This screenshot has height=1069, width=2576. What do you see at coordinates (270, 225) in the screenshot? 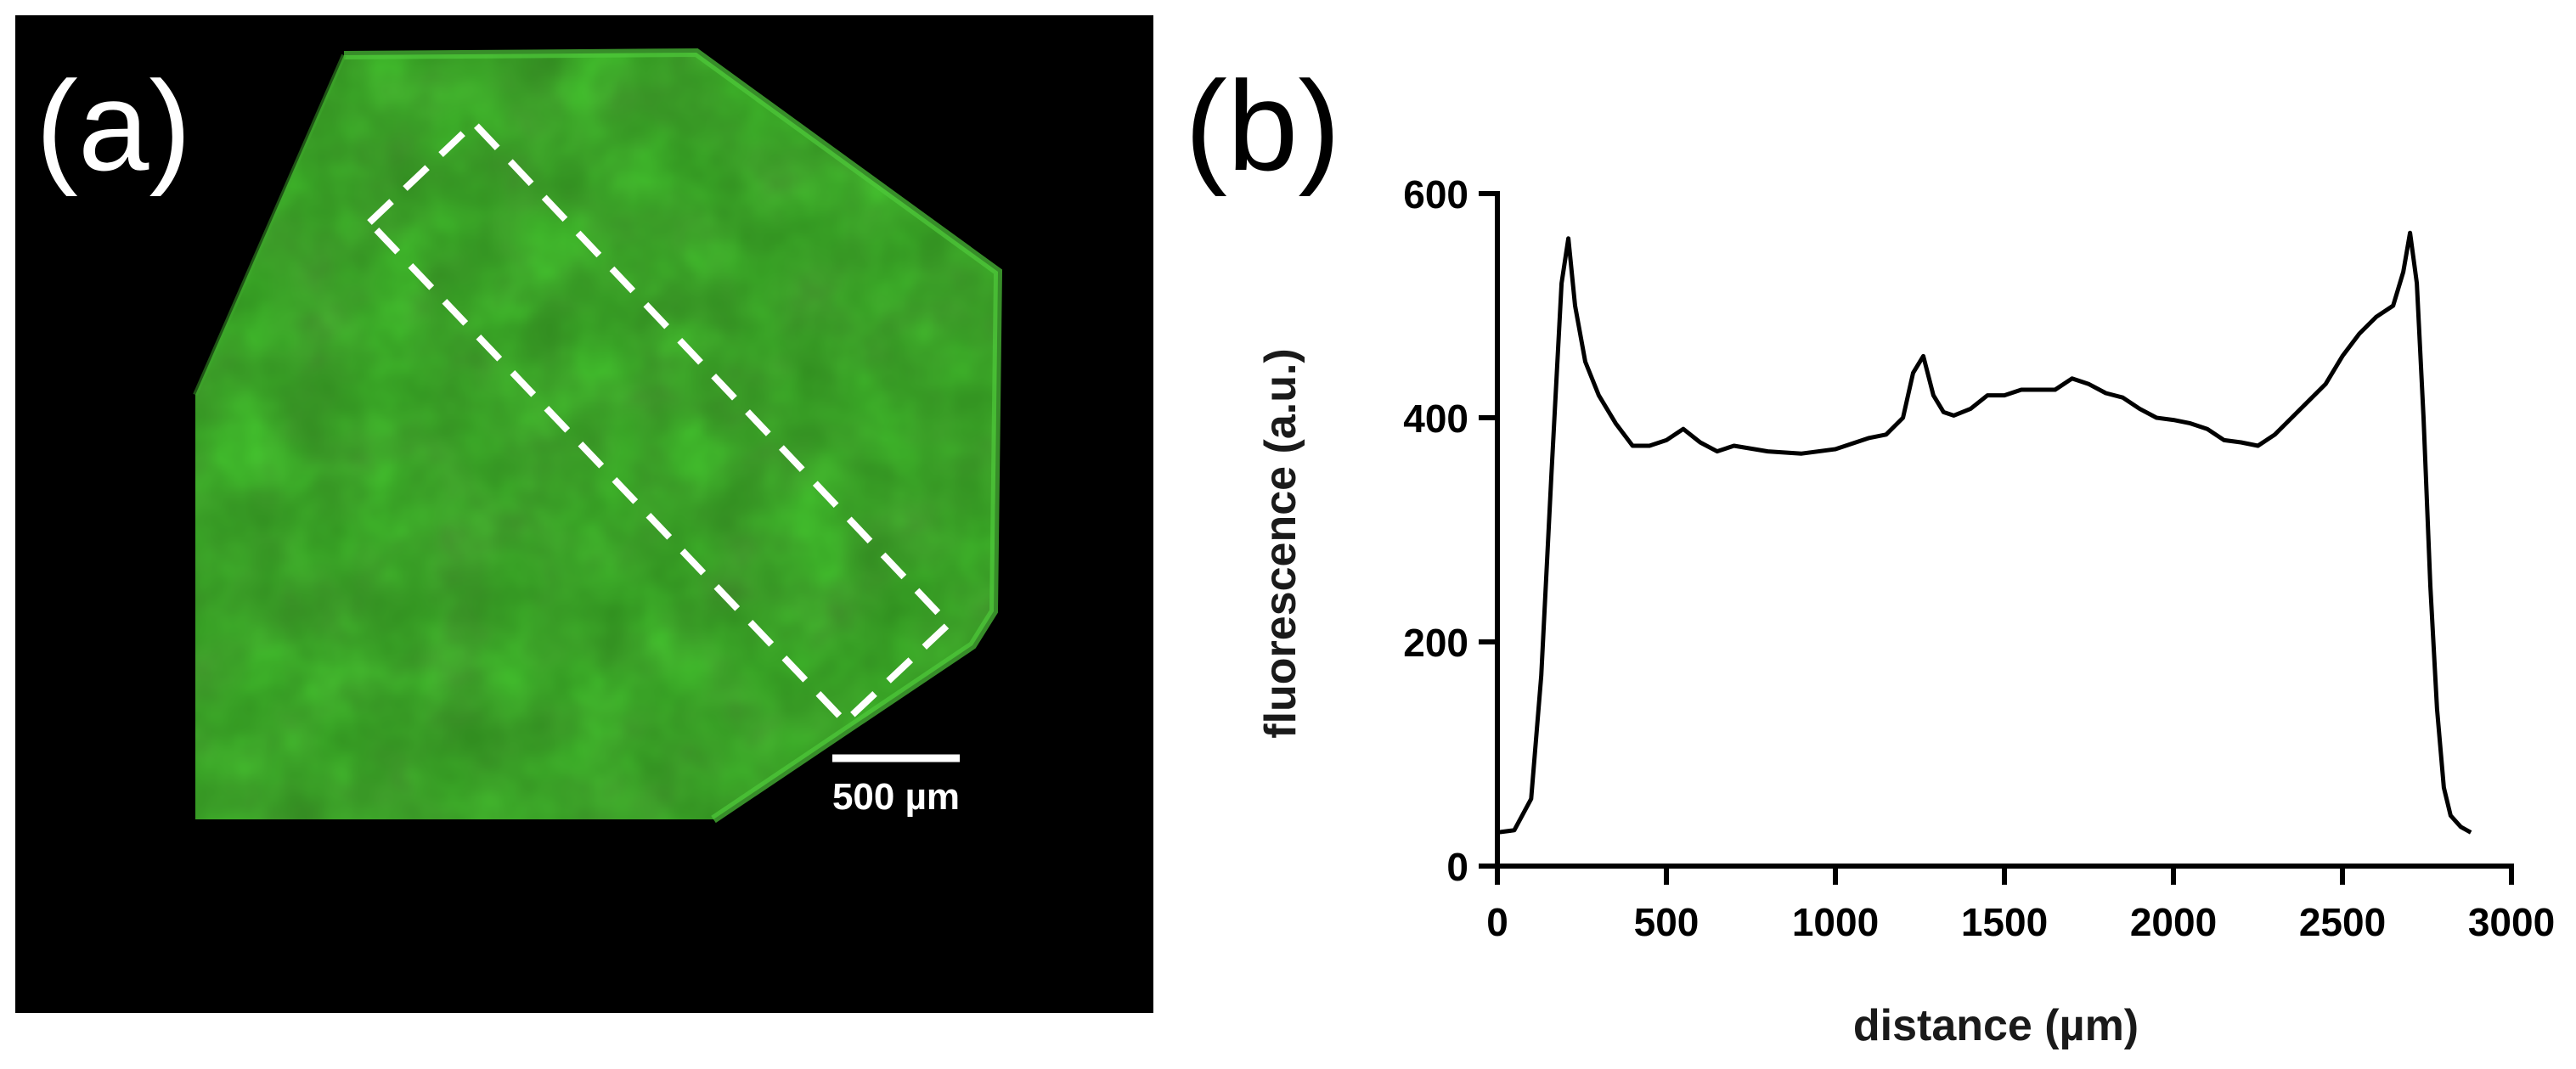
I see `tissue-left-rim` at bounding box center [270, 225].